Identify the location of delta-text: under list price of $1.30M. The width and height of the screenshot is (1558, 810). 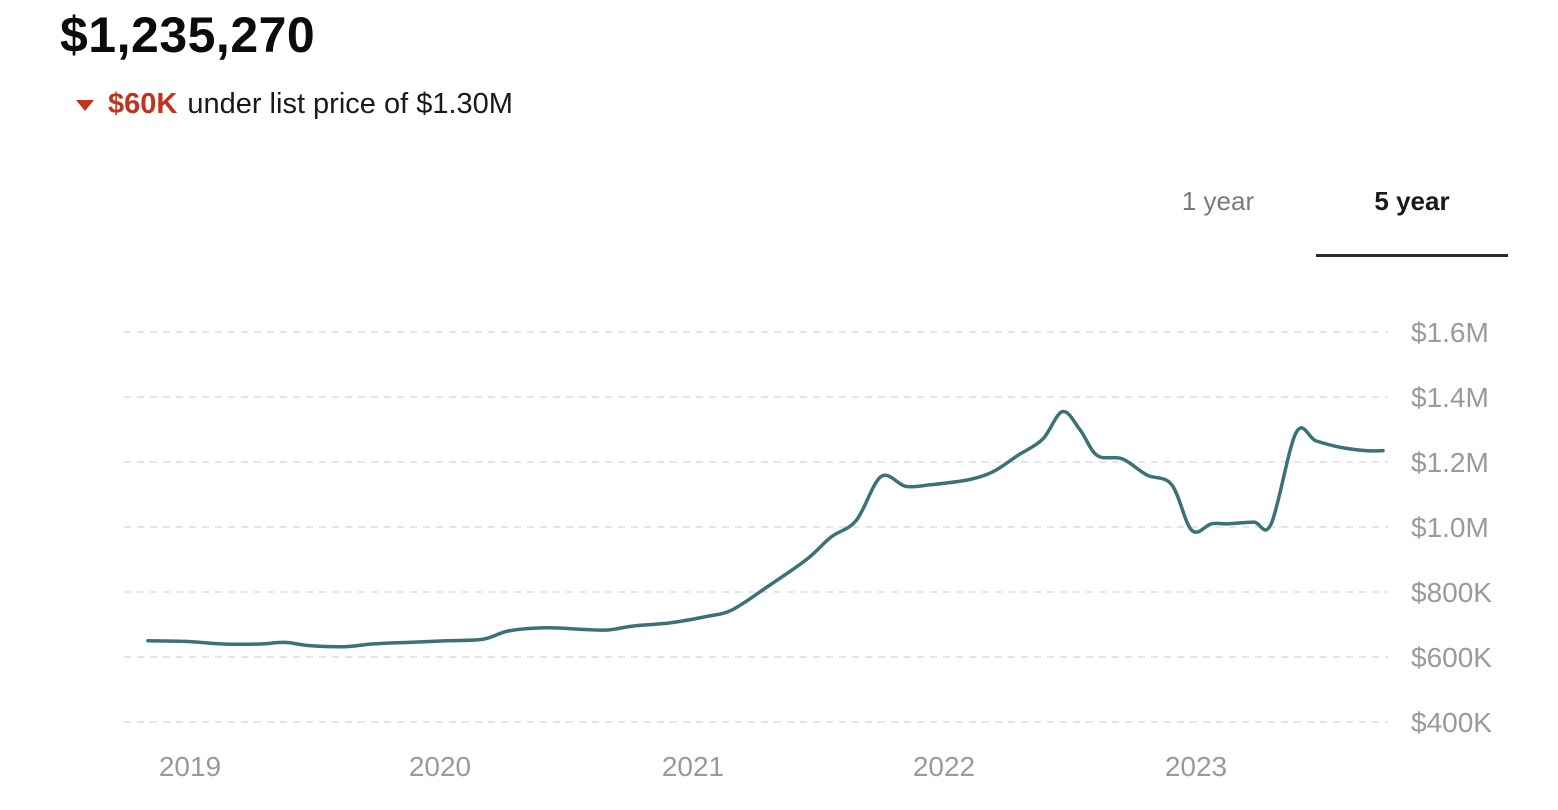
(350, 104).